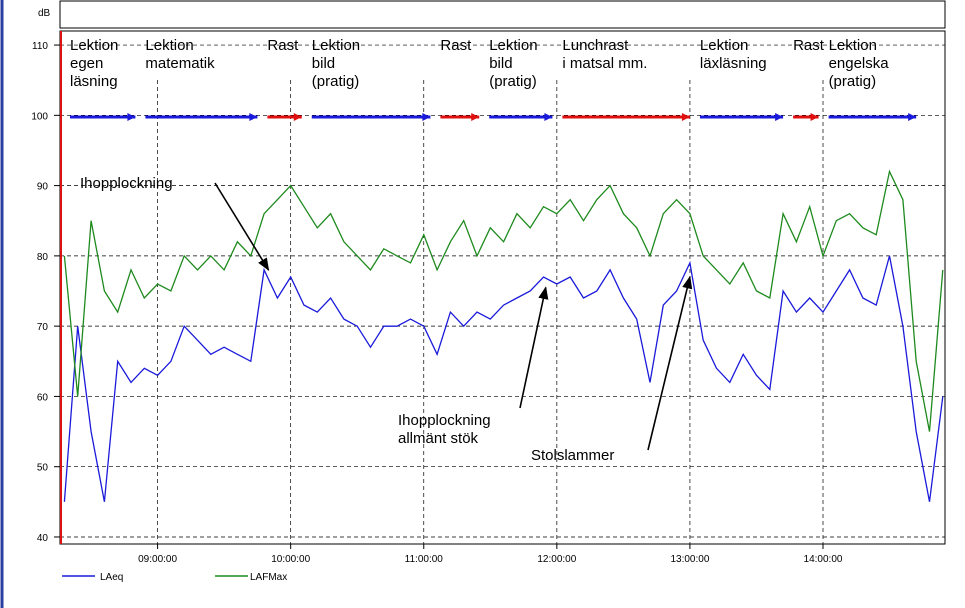 This screenshot has height=608, width=965. I want to click on annotation: Stolslammer, so click(572, 455).